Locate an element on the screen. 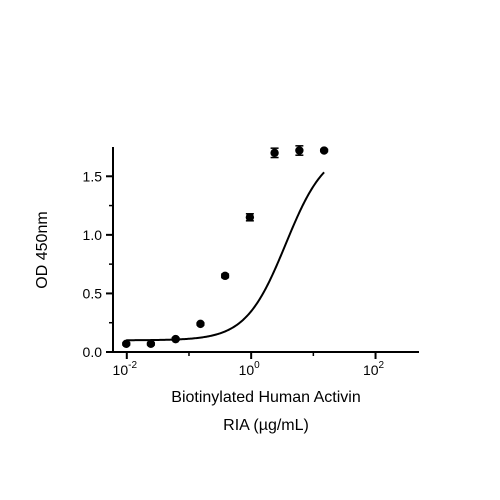 This screenshot has height=500, width=500. y-tick-label: 1.5 is located at coordinates (93, 176).